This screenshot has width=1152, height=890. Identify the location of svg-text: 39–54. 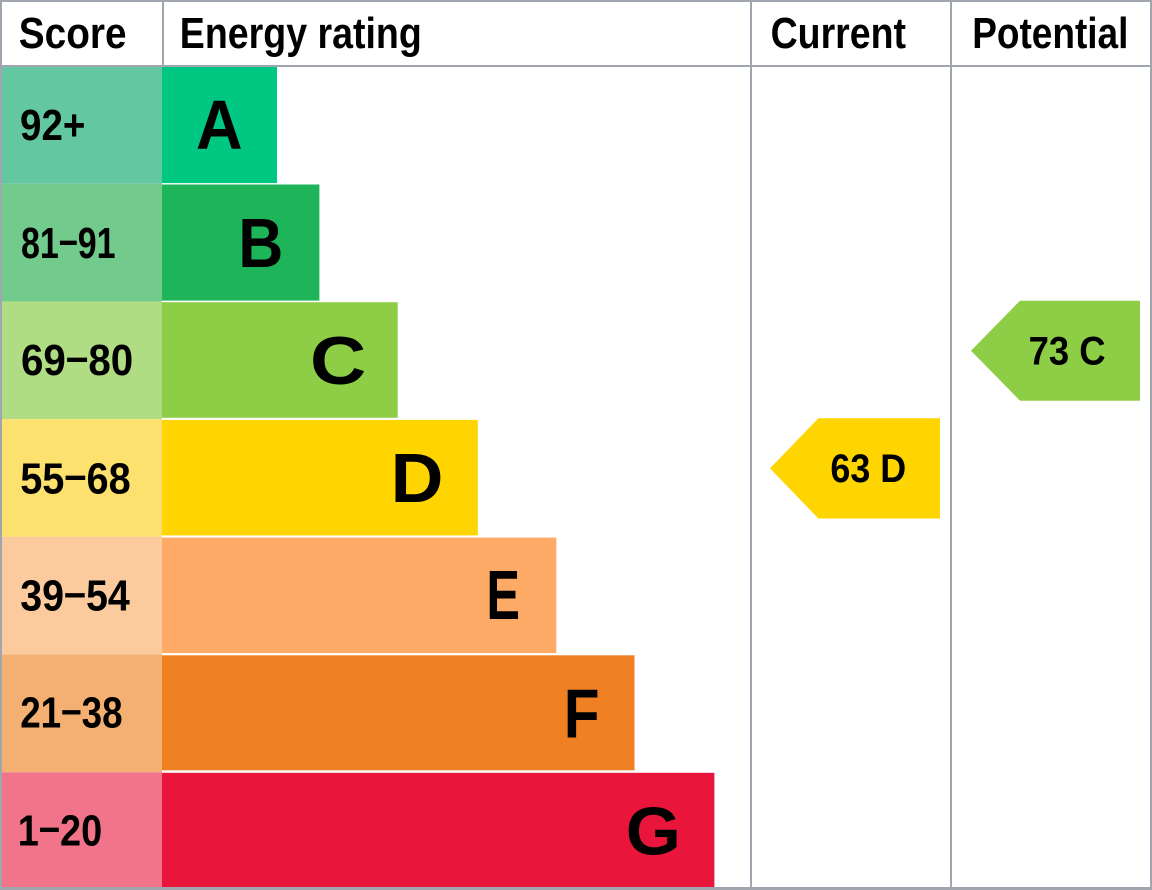
(75, 594).